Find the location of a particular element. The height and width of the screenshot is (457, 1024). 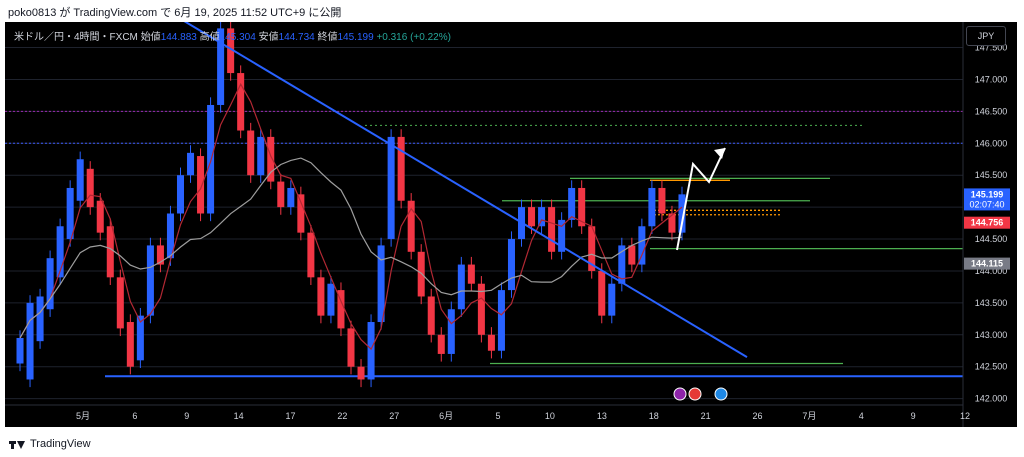

time-tick-label: 6 is located at coordinates (134, 416).